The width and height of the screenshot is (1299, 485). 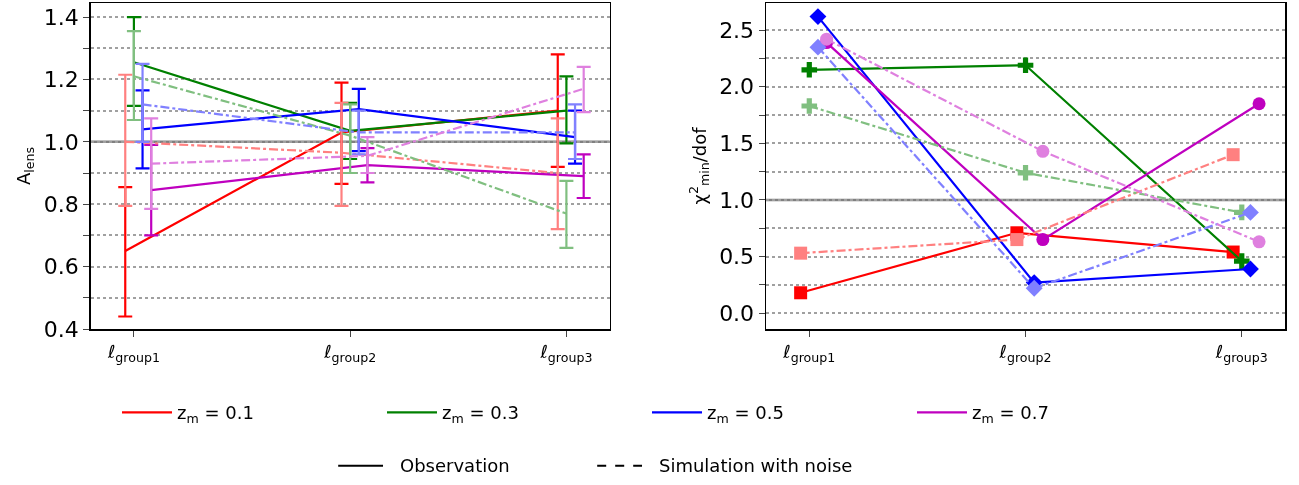 I want to click on y-tick-label: 1.2, so click(x=61, y=80).